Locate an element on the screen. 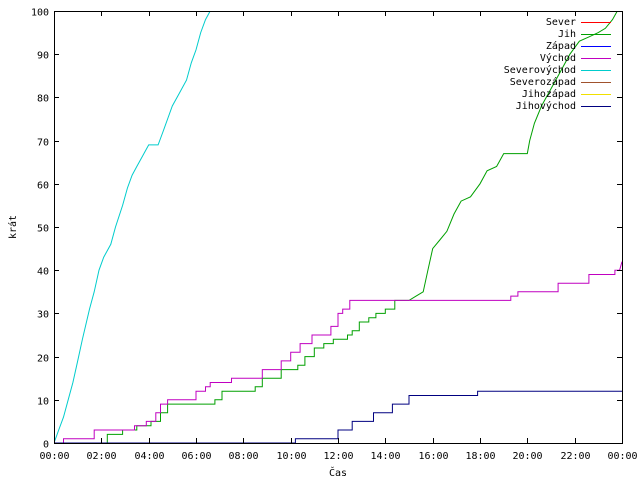 The width and height of the screenshot is (640, 480). y-tick-label: 30 is located at coordinates (43, 315).